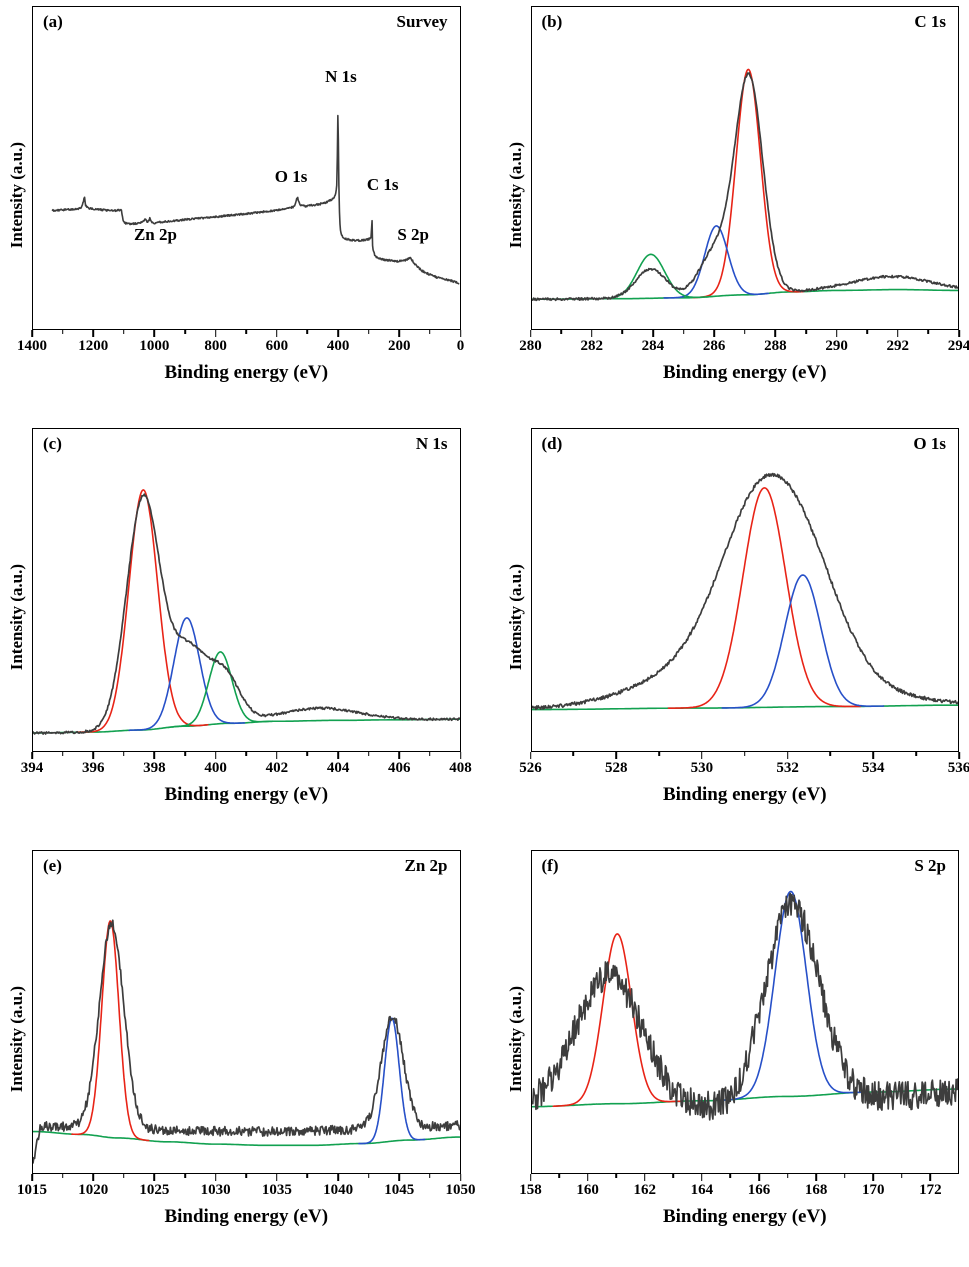 The width and height of the screenshot is (969, 1267). What do you see at coordinates (616, 768) in the screenshot?
I see `x-axis-tick-label: 528` at bounding box center [616, 768].